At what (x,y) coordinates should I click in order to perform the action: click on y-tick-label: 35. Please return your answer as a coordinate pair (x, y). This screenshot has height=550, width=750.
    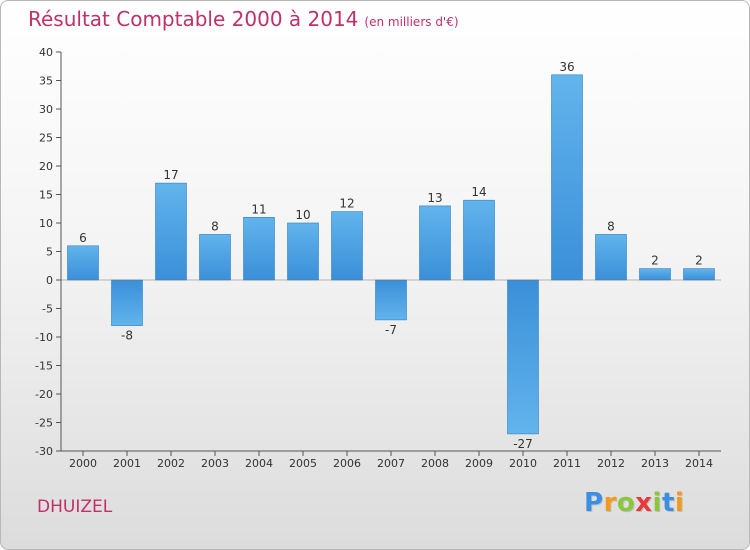
    Looking at the image, I should click on (46, 81).